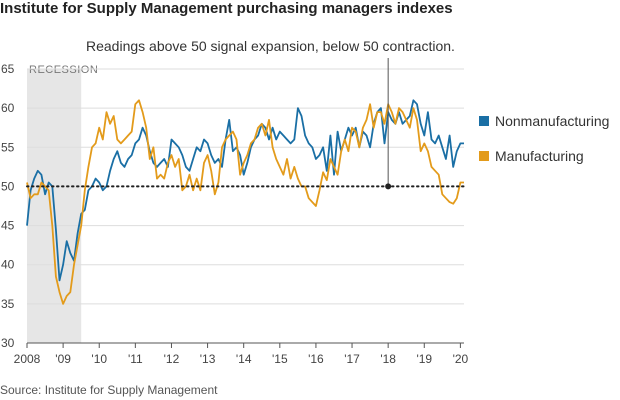  I want to click on x-tick-label: '11, so click(135, 359).